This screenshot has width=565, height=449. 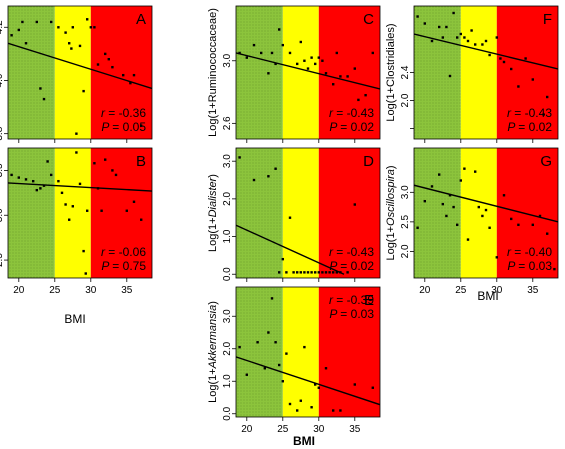 What do you see at coordinates (259, 72) in the screenshot?
I see `zone-normal-c` at bounding box center [259, 72].